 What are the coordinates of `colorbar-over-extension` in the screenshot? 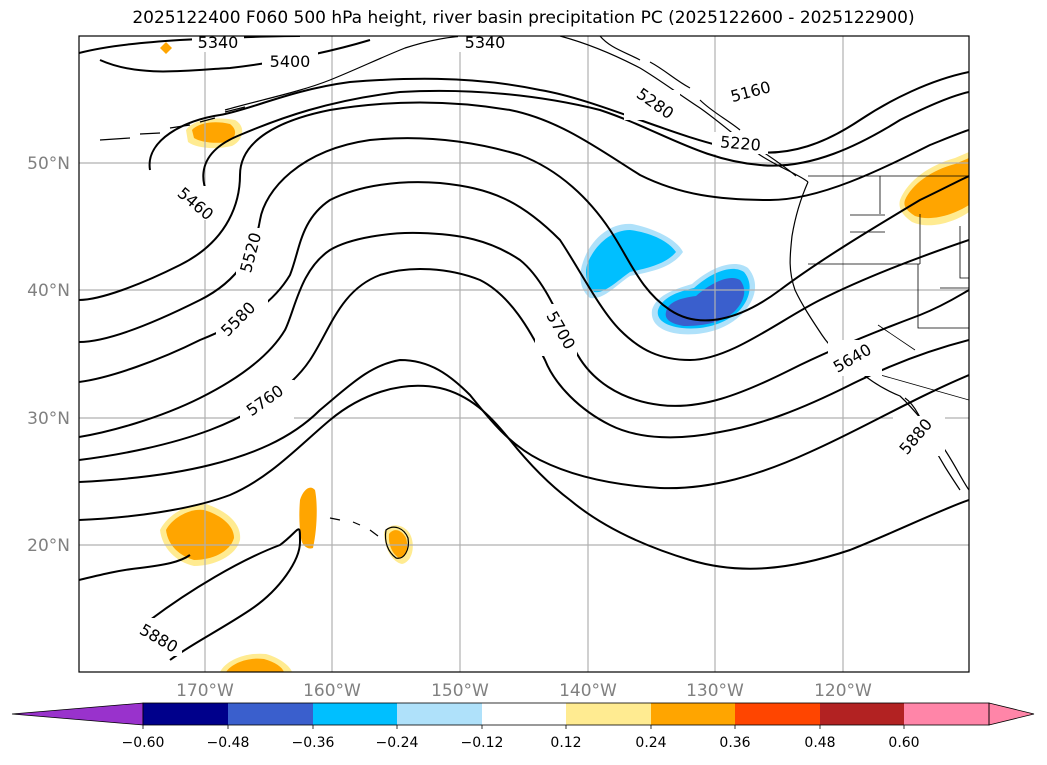 It's located at (1011, 714).